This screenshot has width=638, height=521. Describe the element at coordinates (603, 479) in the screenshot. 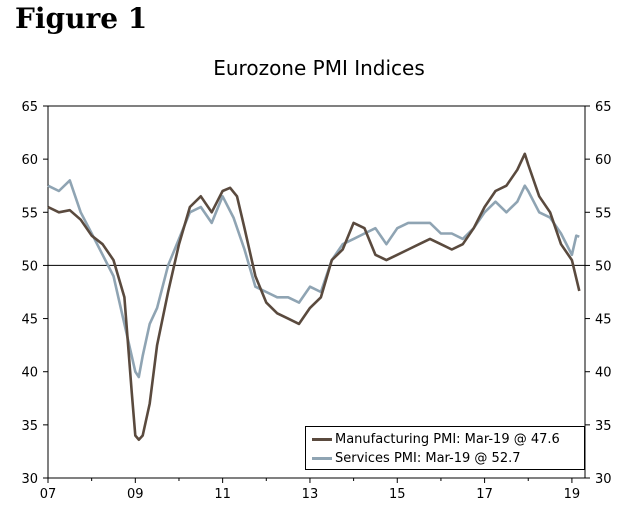

I see `y-tick-label-right: 30` at that location.